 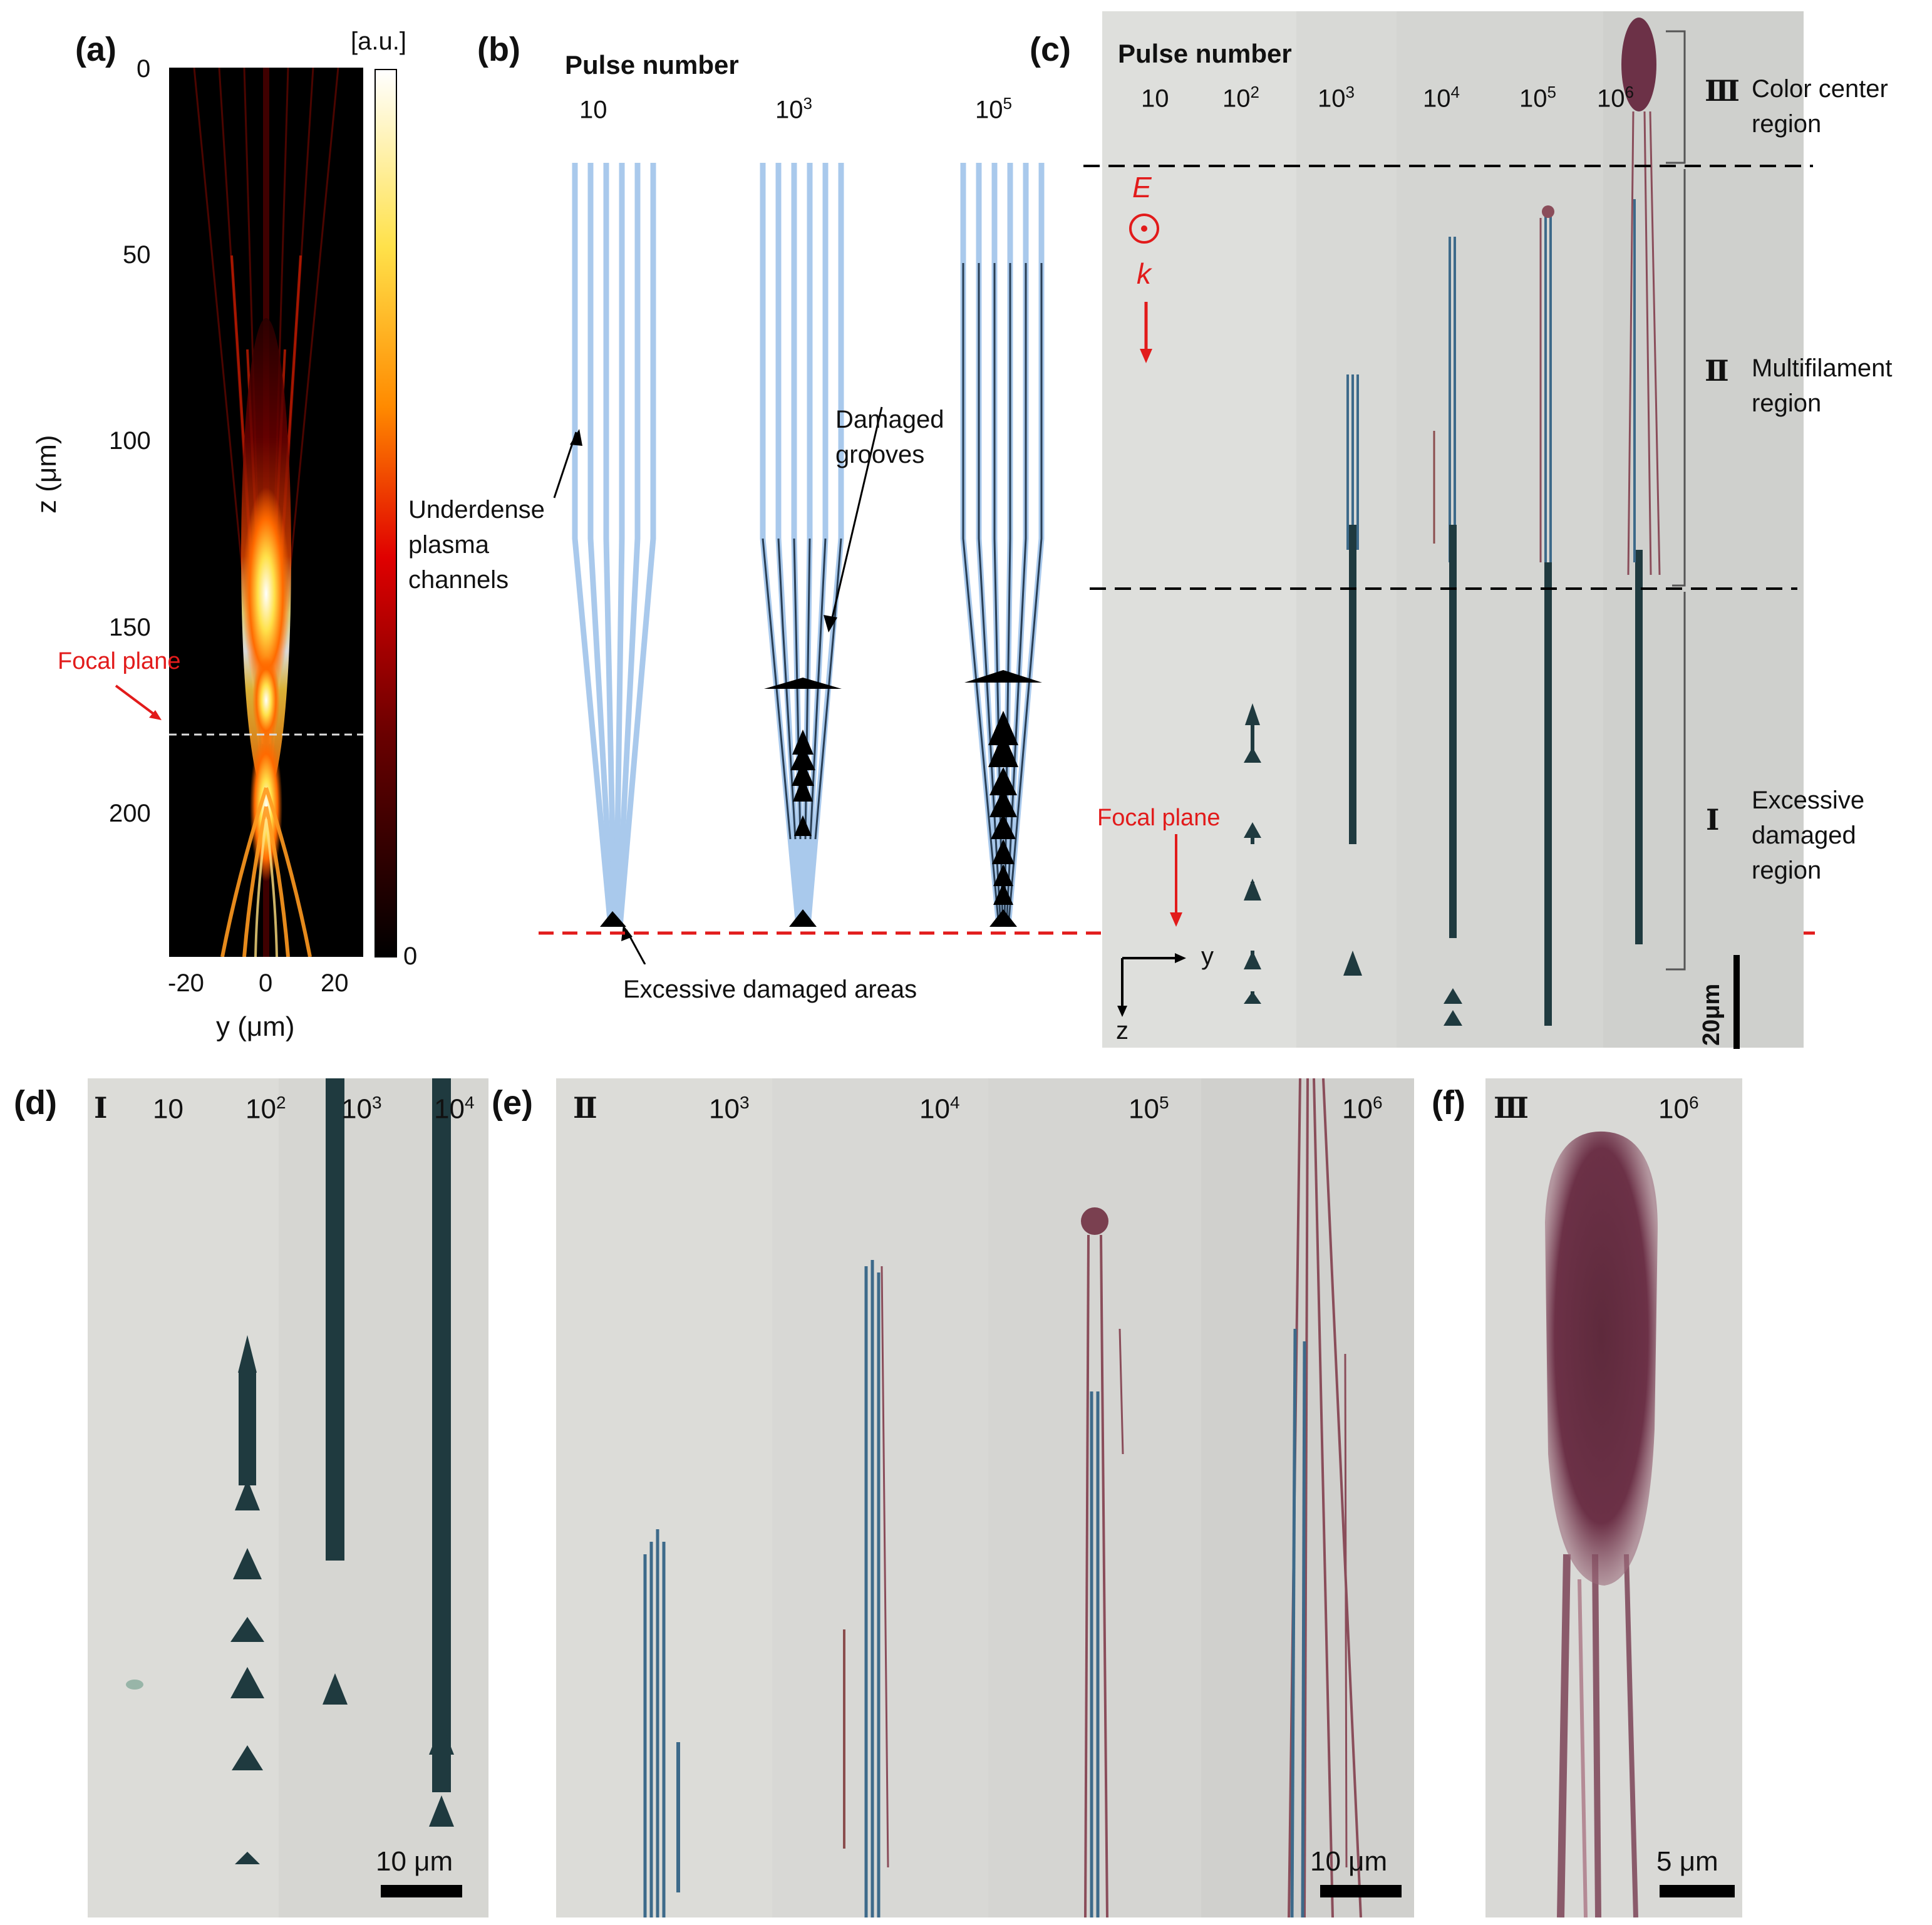 What do you see at coordinates (386, 513) in the screenshot?
I see `colorbar` at bounding box center [386, 513].